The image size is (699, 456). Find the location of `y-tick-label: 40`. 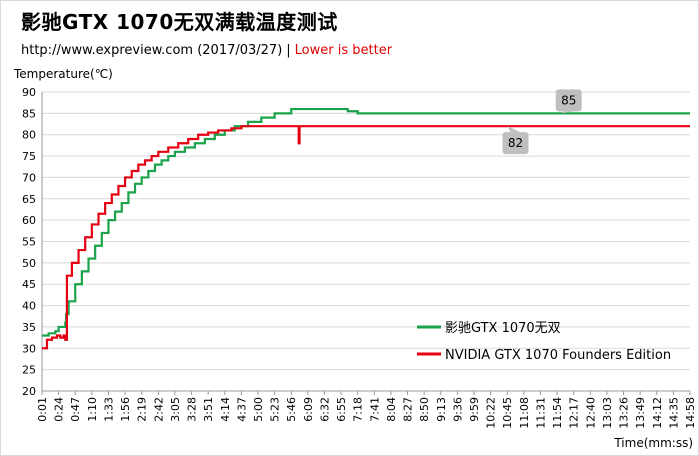

y-tick-label: 40 is located at coordinates (29, 306).